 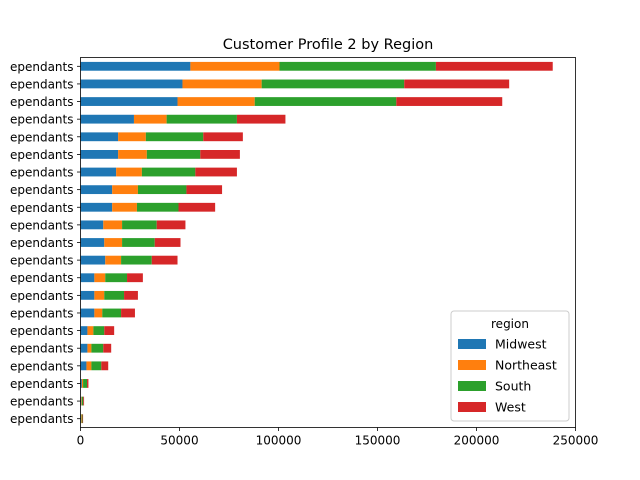 What do you see at coordinates (477, 441) in the screenshot?
I see `x-tick-label-4: 200000` at bounding box center [477, 441].